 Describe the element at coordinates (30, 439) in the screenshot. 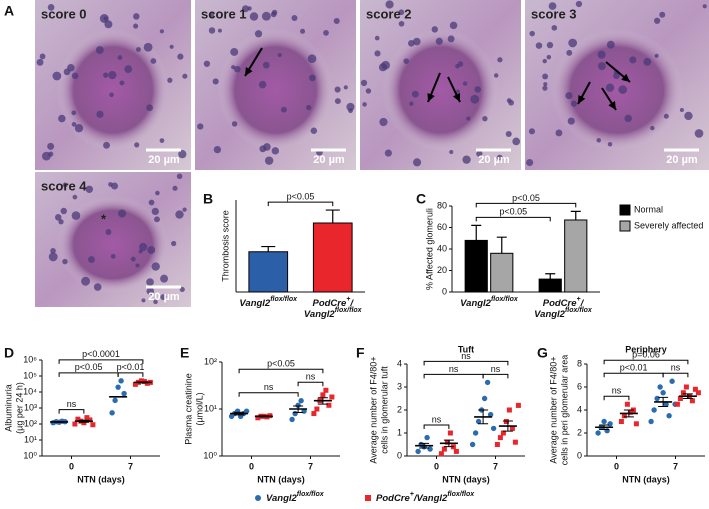

I see `y-tick-label: 10¹` at that location.